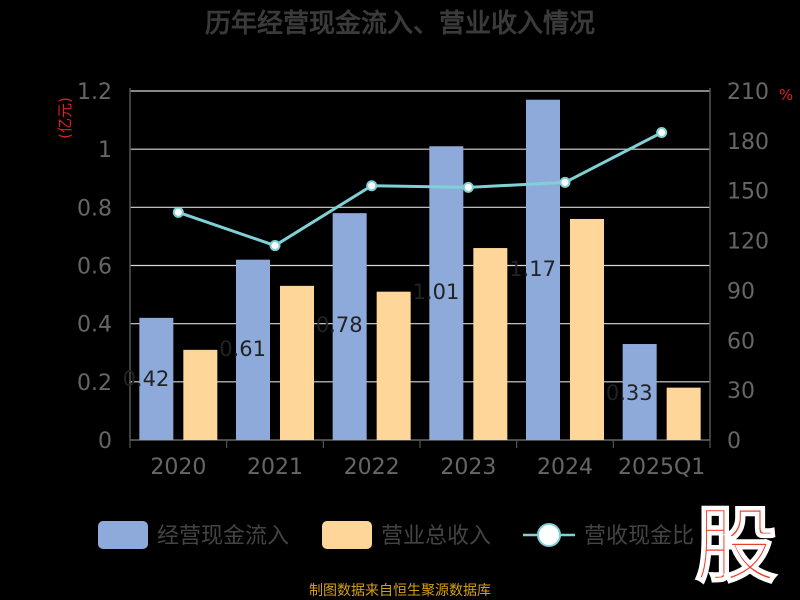 The width and height of the screenshot is (800, 600). Describe the element at coordinates (736, 543) in the screenshot. I see `logo-glyph: 股` at that location.